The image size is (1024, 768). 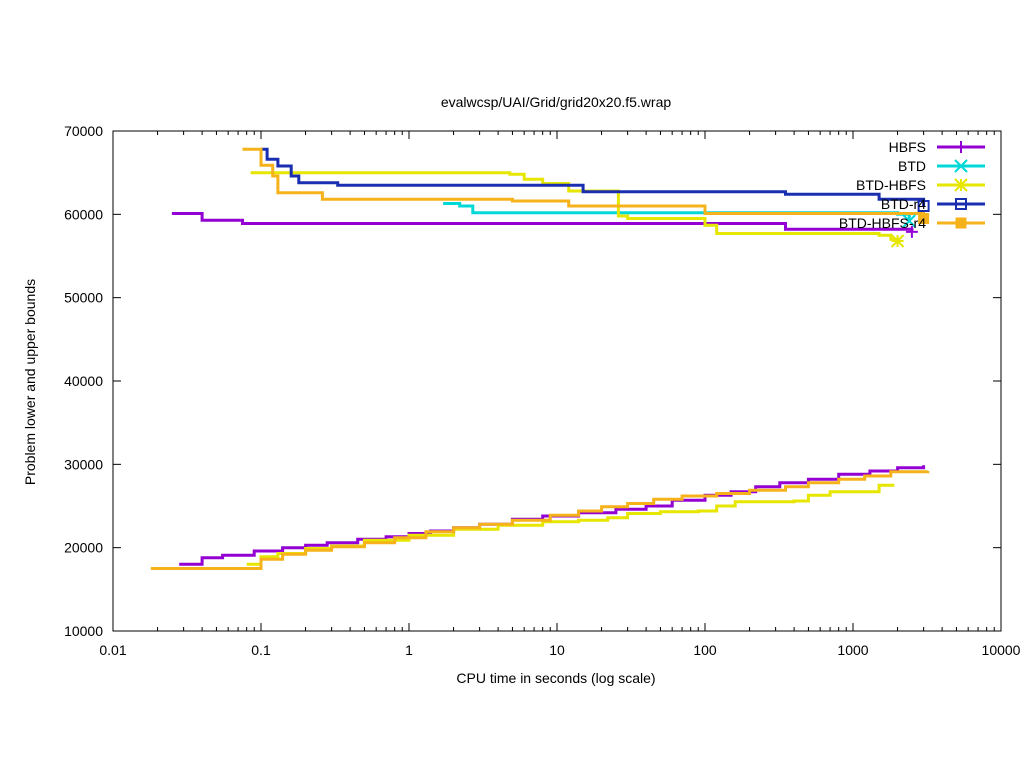 What do you see at coordinates (705, 650) in the screenshot?
I see `x-tick-label: 100` at bounding box center [705, 650].